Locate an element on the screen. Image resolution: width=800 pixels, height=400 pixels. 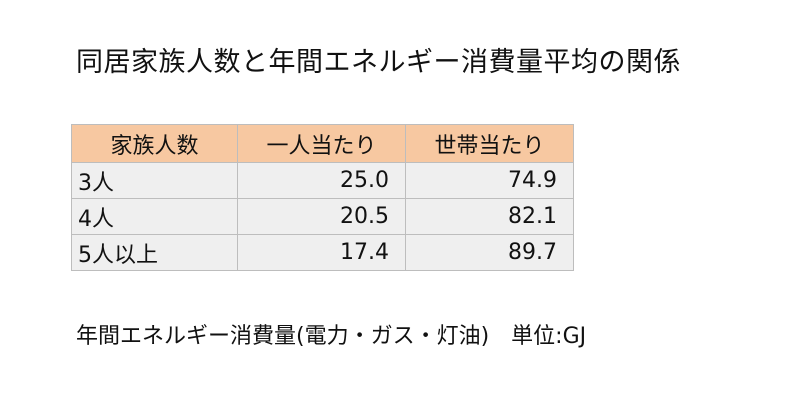
column-header-family-size: 家族人数 is located at coordinates (154, 143).